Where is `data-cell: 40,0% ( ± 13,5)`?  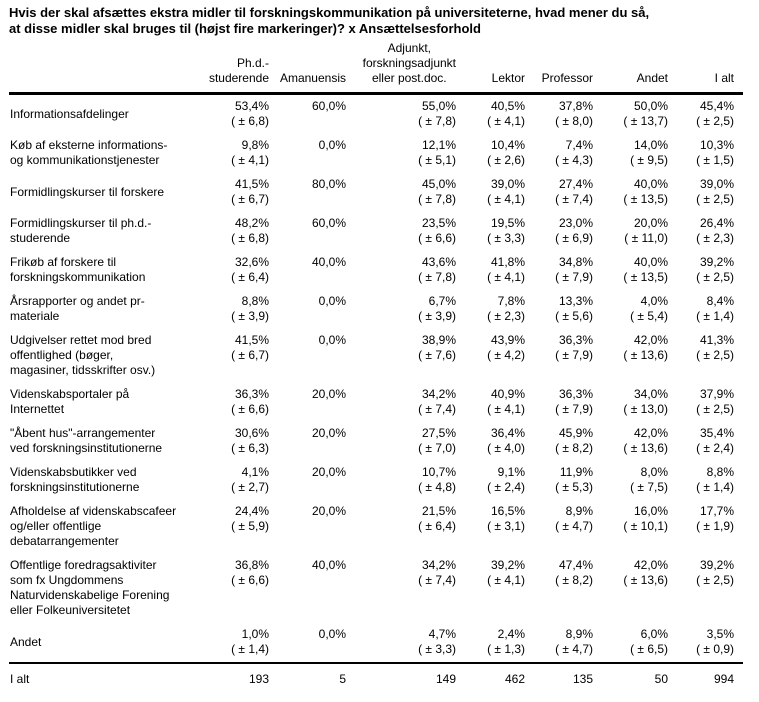 data-cell: 40,0% ( ± 13,5) is located at coordinates (630, 192).